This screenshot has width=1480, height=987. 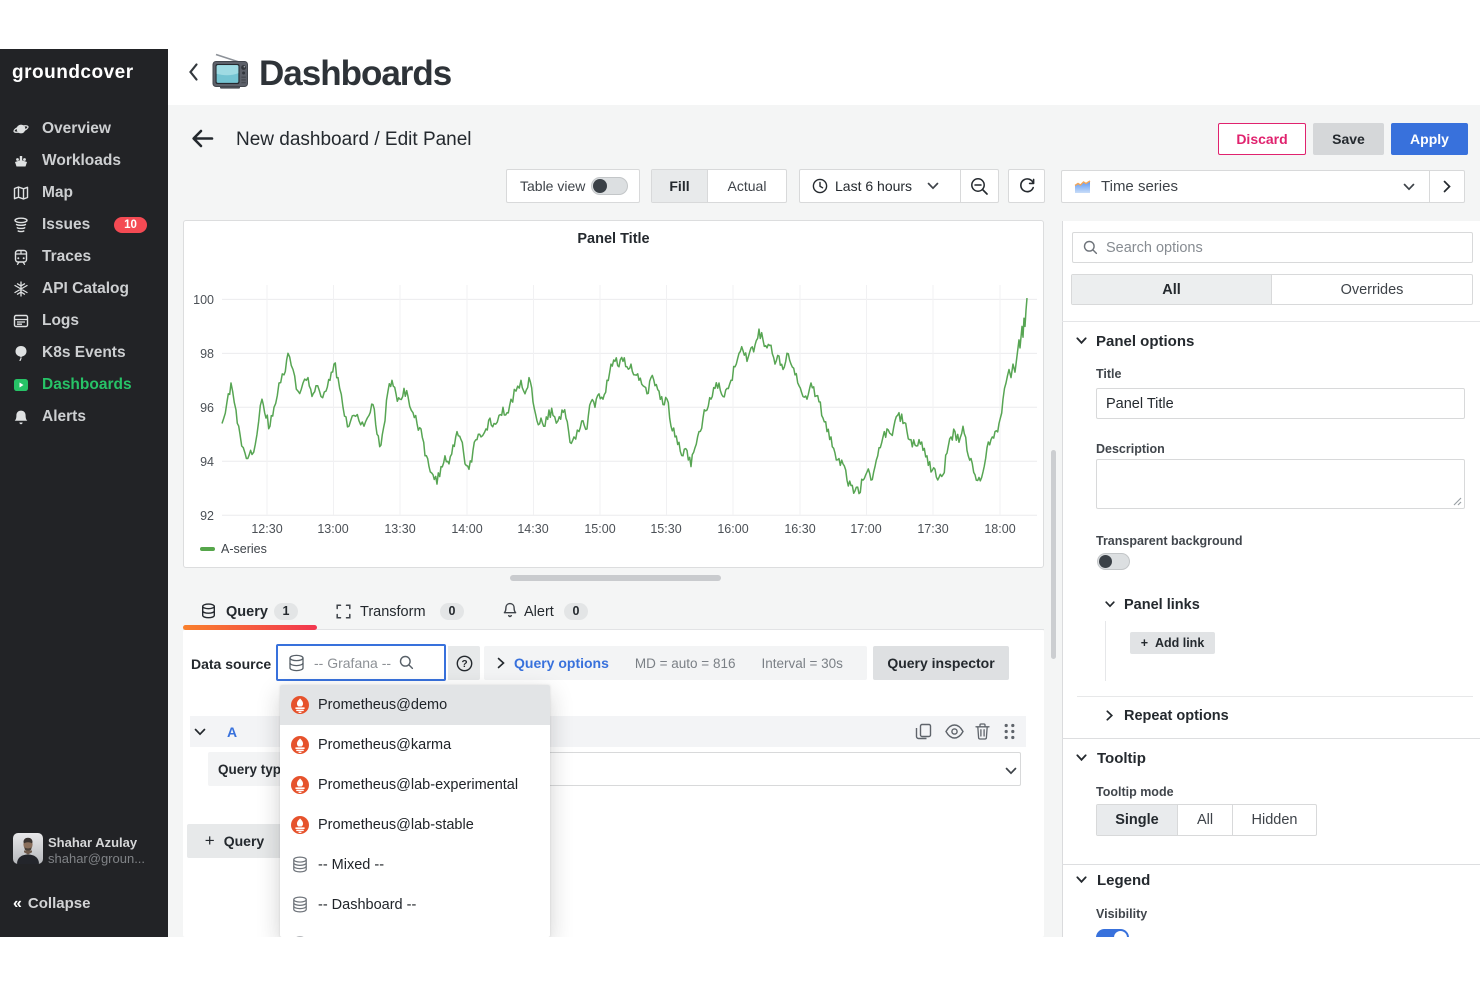 What do you see at coordinates (207, 462) in the screenshot?
I see `svg-text: 94` at bounding box center [207, 462].